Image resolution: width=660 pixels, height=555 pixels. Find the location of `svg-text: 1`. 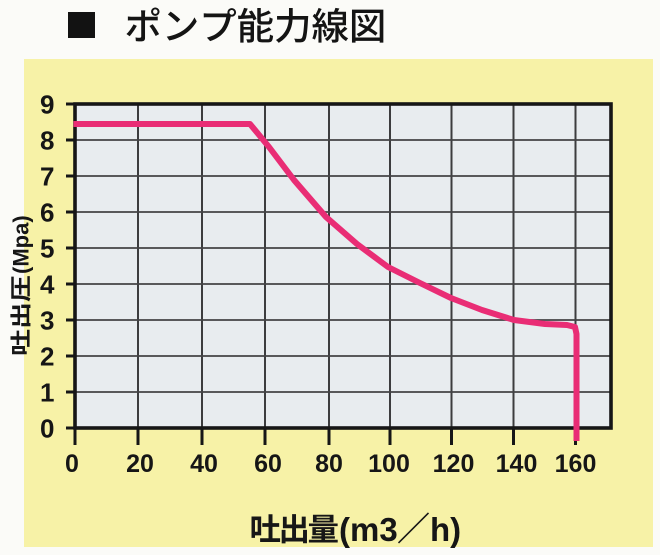

svg-text: 1 is located at coordinates (47, 393).